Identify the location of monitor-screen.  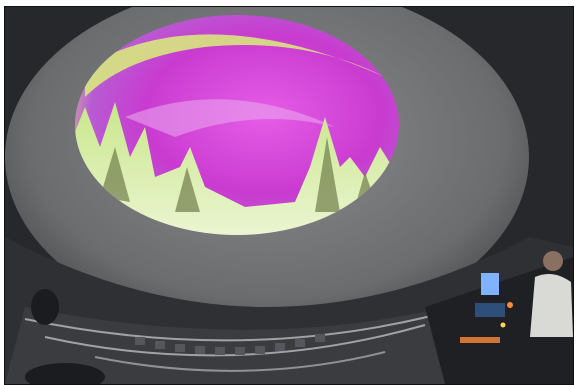
(490, 284).